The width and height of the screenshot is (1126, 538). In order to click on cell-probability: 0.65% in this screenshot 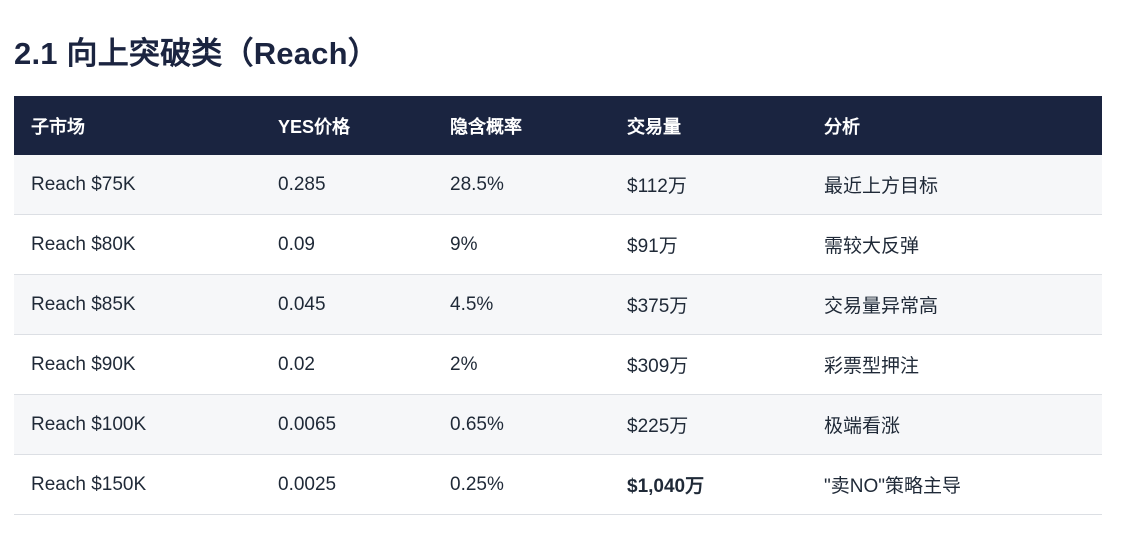, I will do `click(521, 424)`.